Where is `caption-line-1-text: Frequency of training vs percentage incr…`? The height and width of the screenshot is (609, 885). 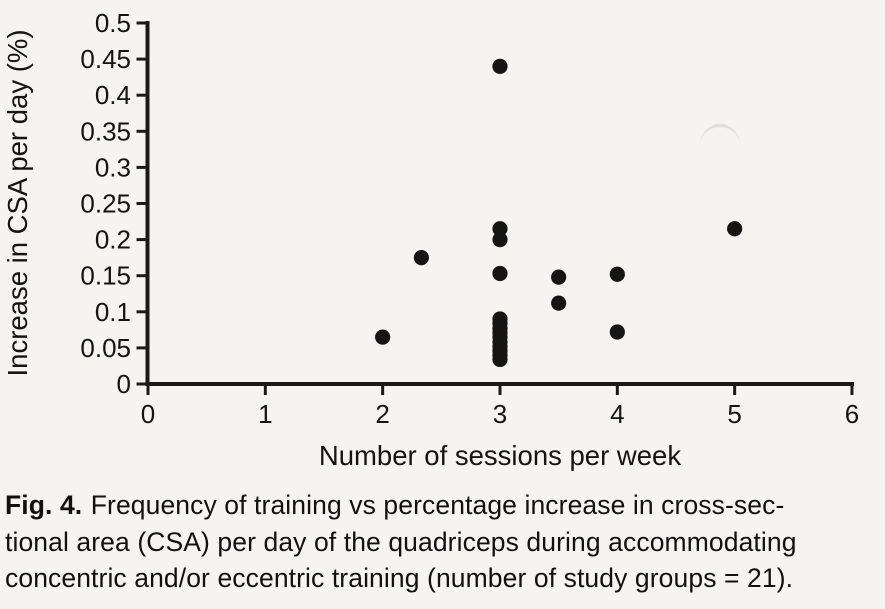 caption-line-1-text: Frequency of training vs percentage incr… is located at coordinates (437, 505).